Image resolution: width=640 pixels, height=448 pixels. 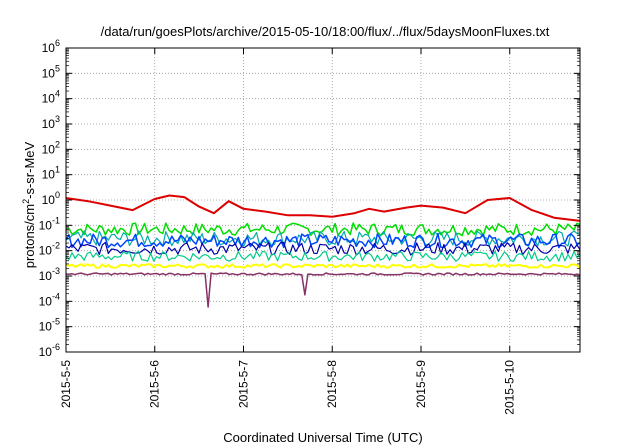 I want to click on y-tick-label: 10⁻², so click(x=49, y=249).